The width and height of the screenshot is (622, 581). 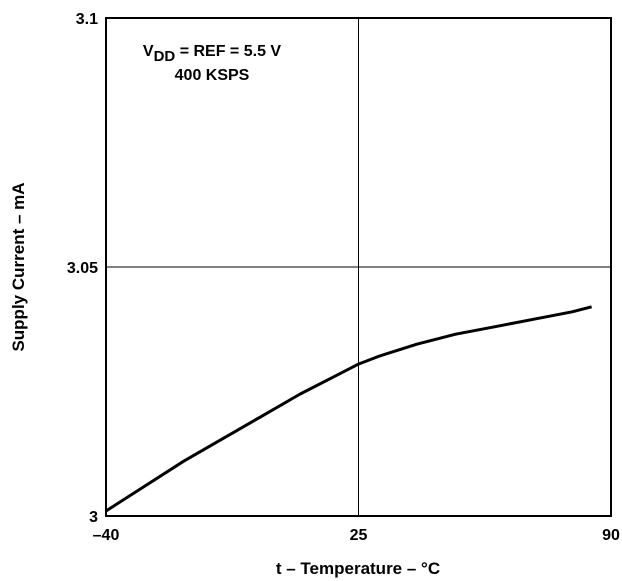 What do you see at coordinates (82, 268) in the screenshot?
I see `y-tick-label: 3.05` at bounding box center [82, 268].